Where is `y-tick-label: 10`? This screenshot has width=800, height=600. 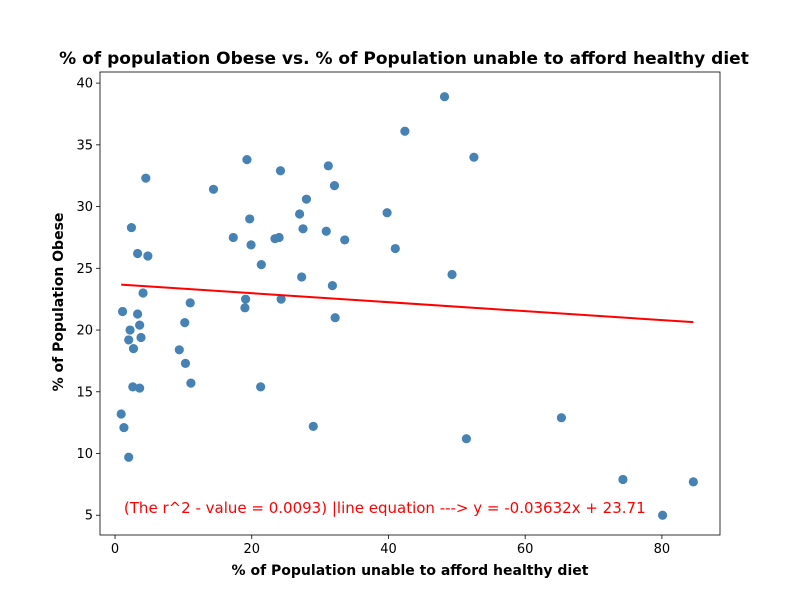
y-tick-label: 10 is located at coordinates (84, 454).